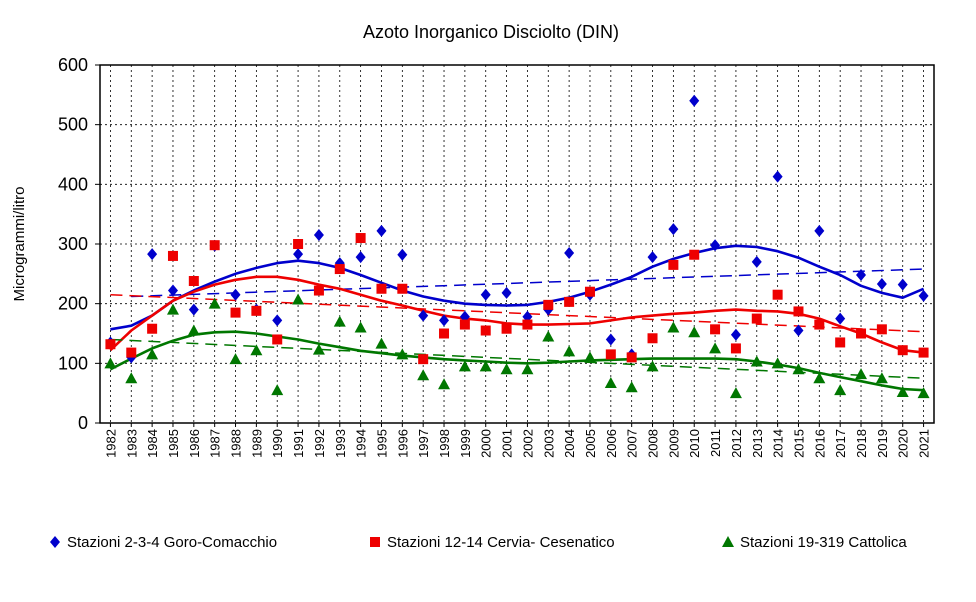 This screenshot has height=602, width=976. I want to click on point-series-2-2020, so click(902, 350).